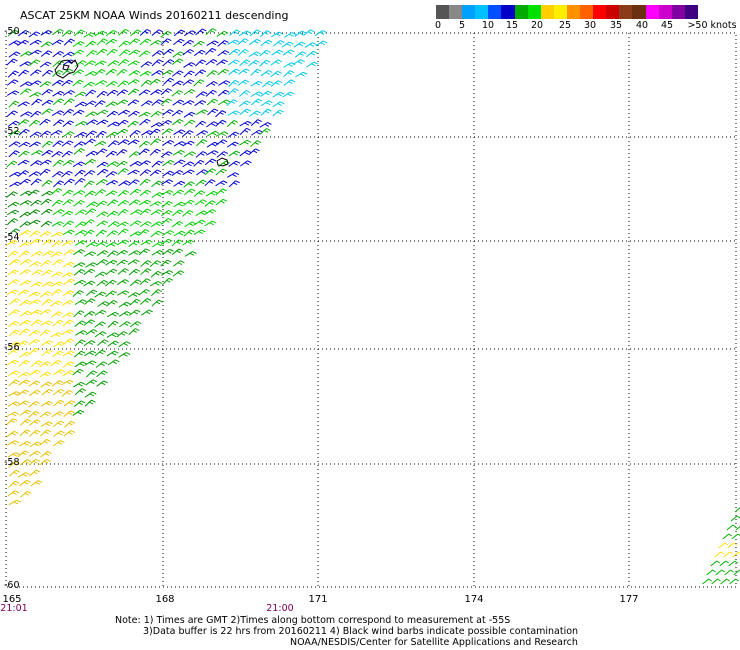 The height and width of the screenshot is (650, 740). I want to click on time-label-left: 21:01, so click(14, 608).